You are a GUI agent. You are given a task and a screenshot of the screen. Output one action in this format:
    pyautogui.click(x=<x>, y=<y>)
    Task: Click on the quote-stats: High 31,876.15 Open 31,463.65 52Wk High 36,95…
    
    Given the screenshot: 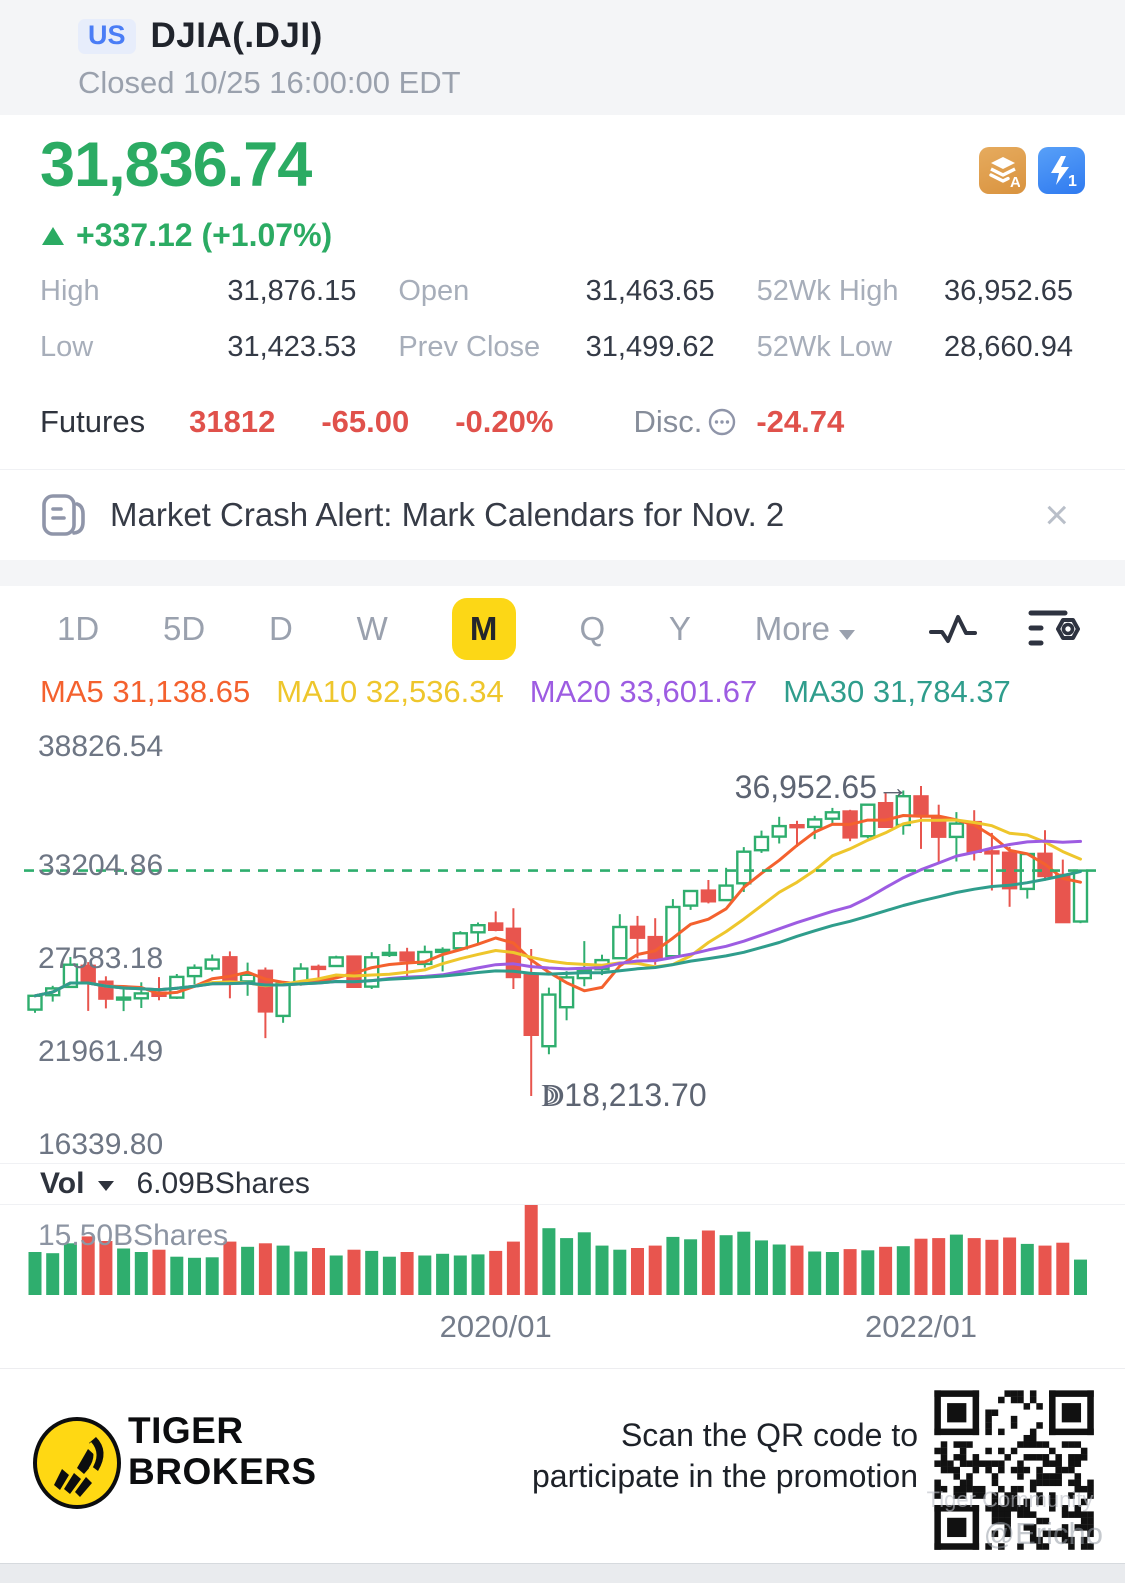 What is the action you would take?
    pyautogui.click(x=556, y=319)
    